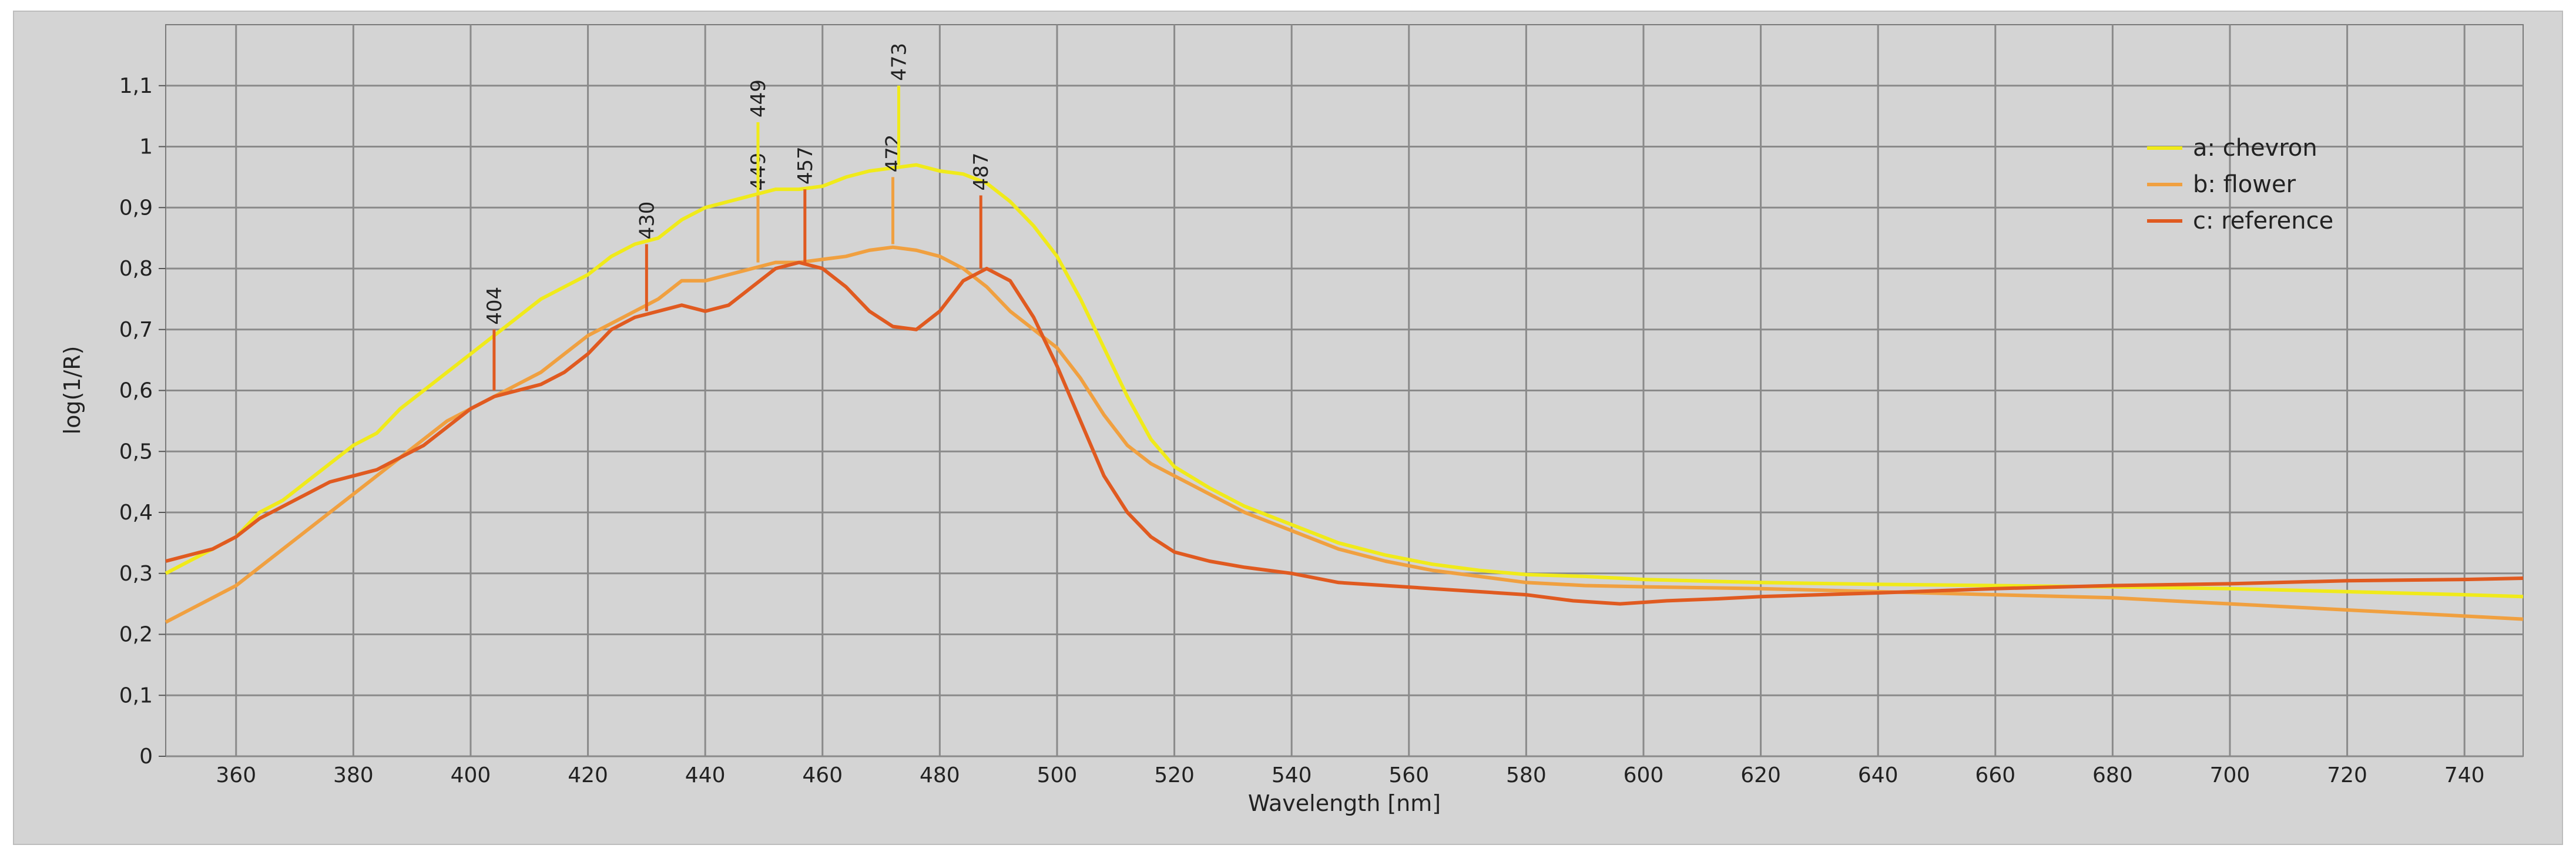 The image size is (2576, 855). I want to click on x-tick-label: 420, so click(588, 775).